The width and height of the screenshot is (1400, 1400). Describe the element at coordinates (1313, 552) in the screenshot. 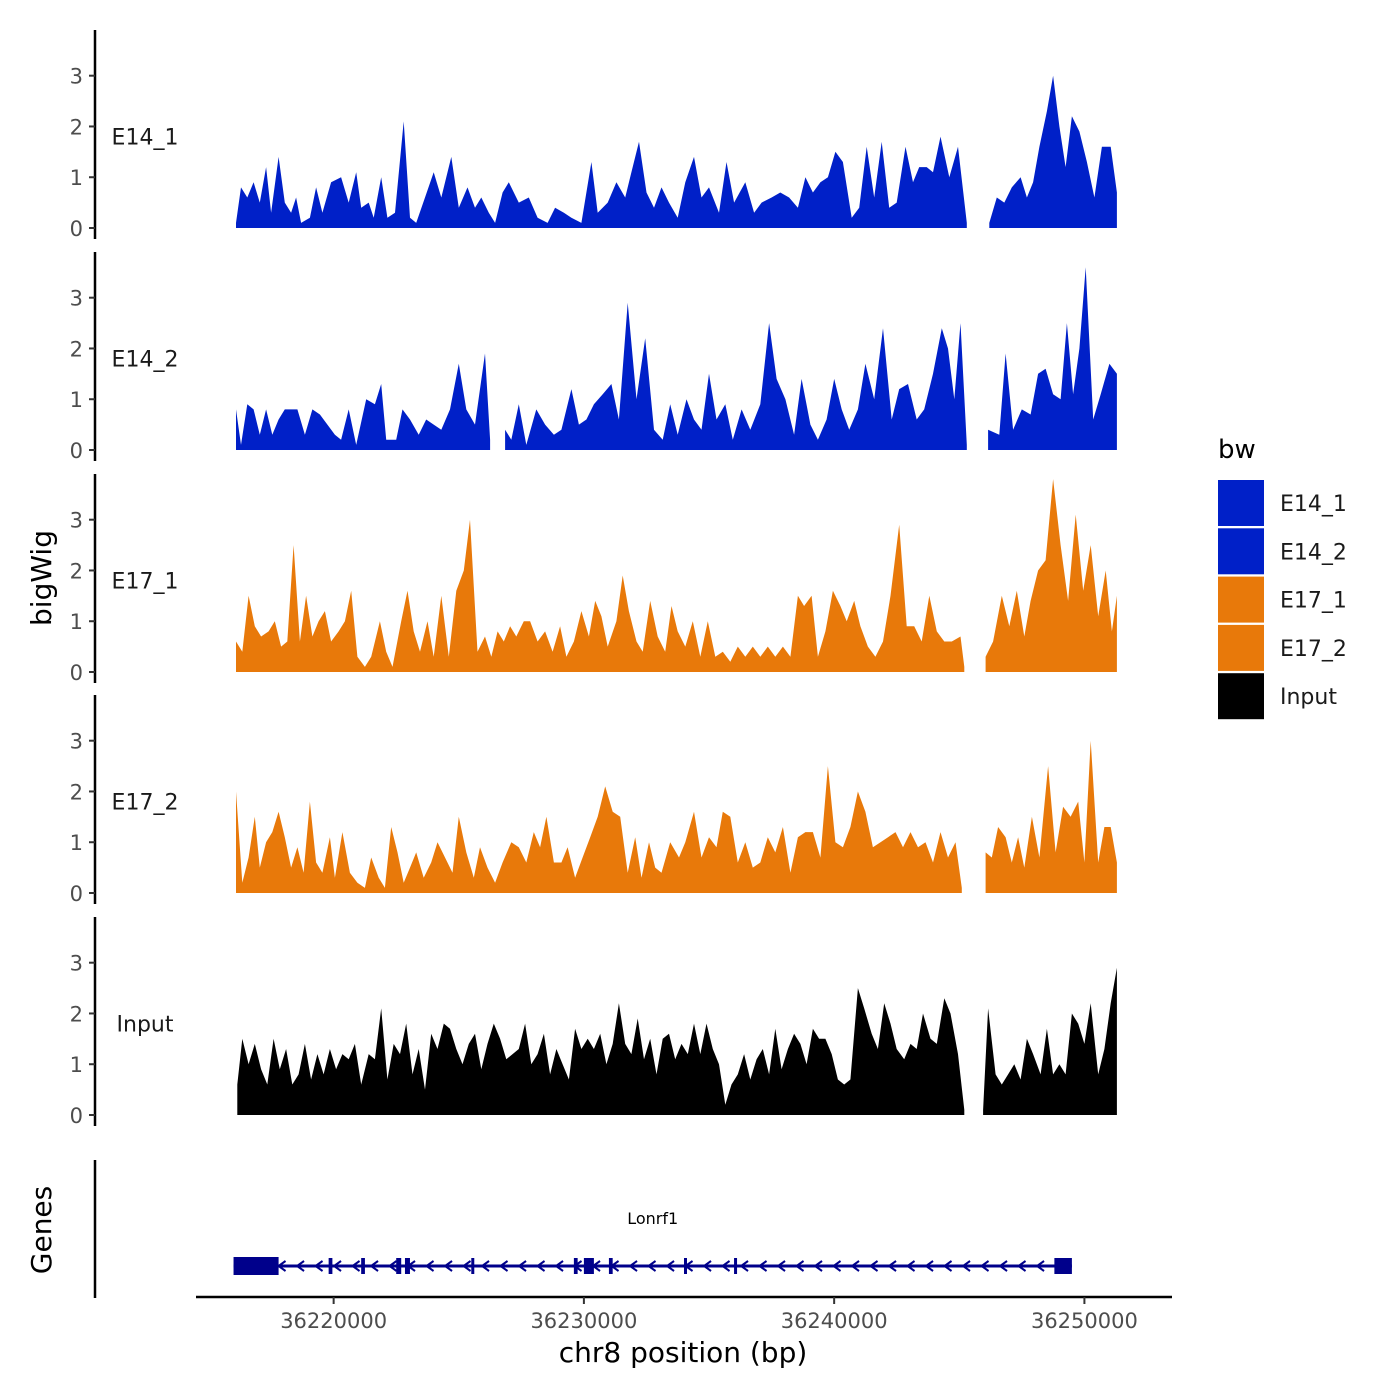

I see `legend-label: E14_2` at that location.